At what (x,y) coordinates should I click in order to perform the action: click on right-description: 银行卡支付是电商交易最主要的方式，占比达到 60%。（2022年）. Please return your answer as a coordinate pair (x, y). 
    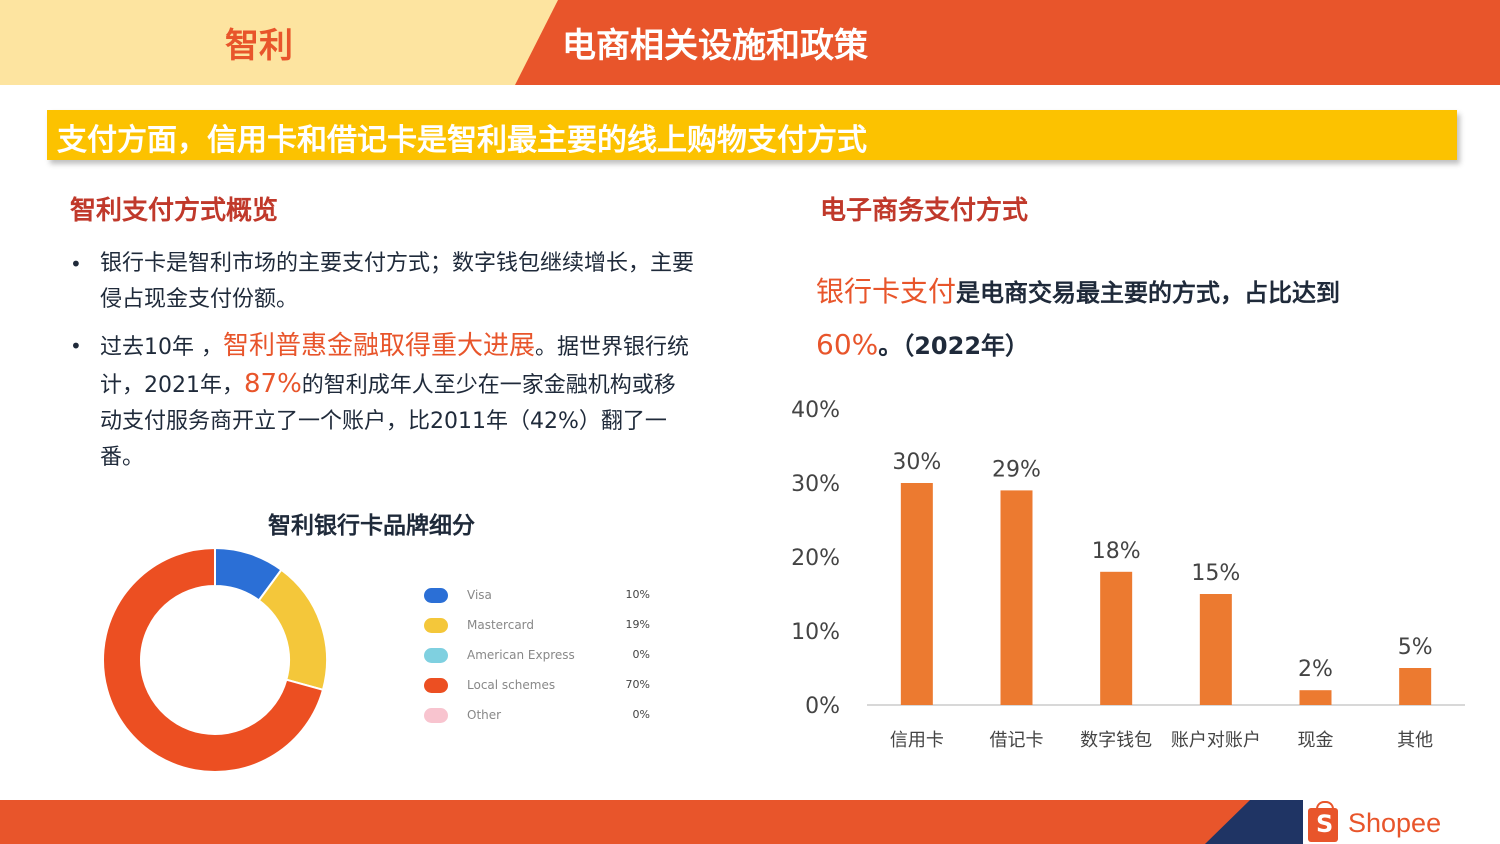
    Looking at the image, I should click on (1136, 319).